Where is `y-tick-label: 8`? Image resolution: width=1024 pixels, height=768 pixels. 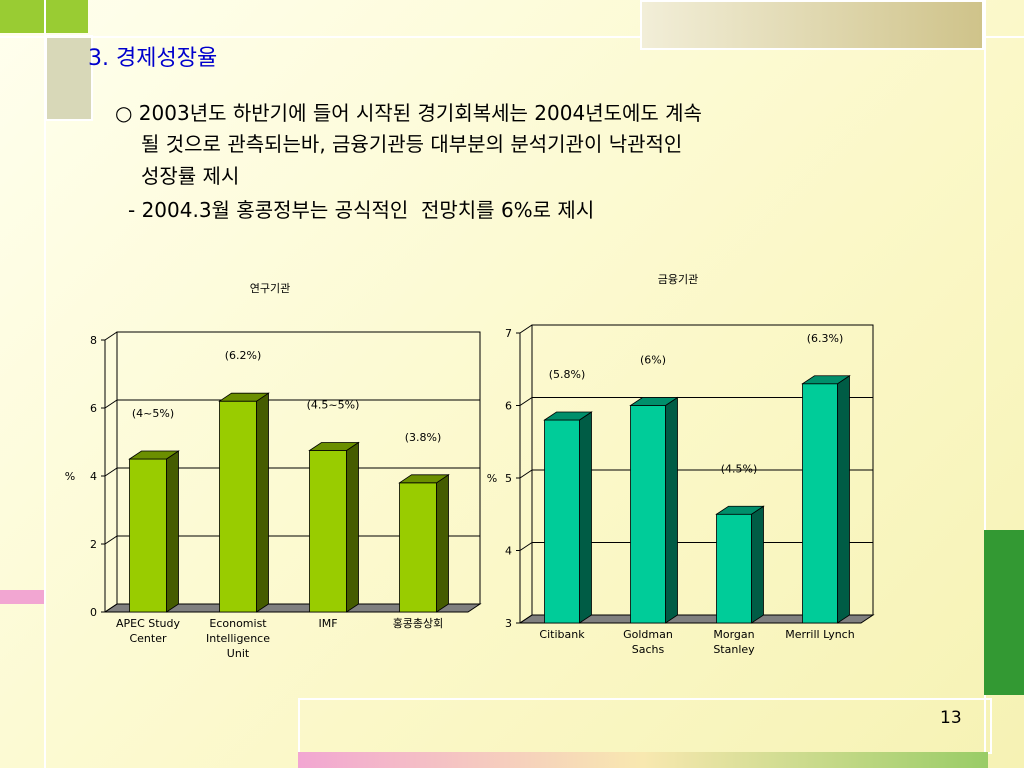
y-tick-label: 8 is located at coordinates (93, 340).